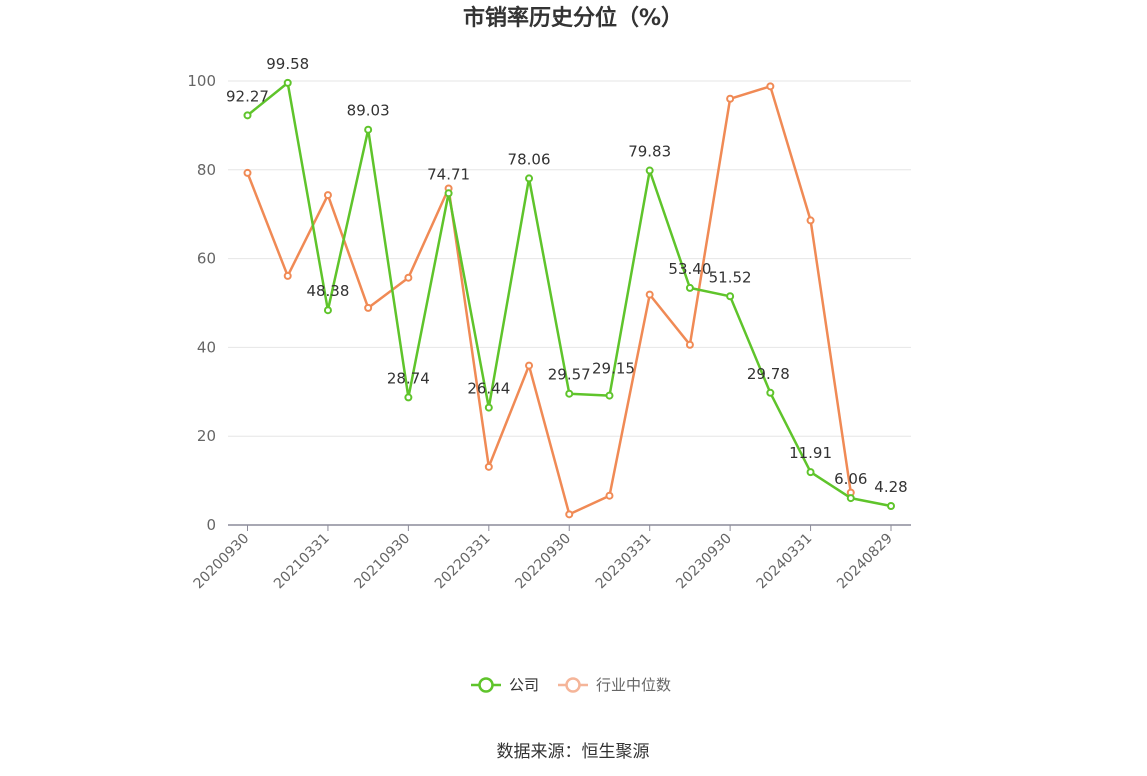  I want to click on data-label: 29.15, so click(613, 369).